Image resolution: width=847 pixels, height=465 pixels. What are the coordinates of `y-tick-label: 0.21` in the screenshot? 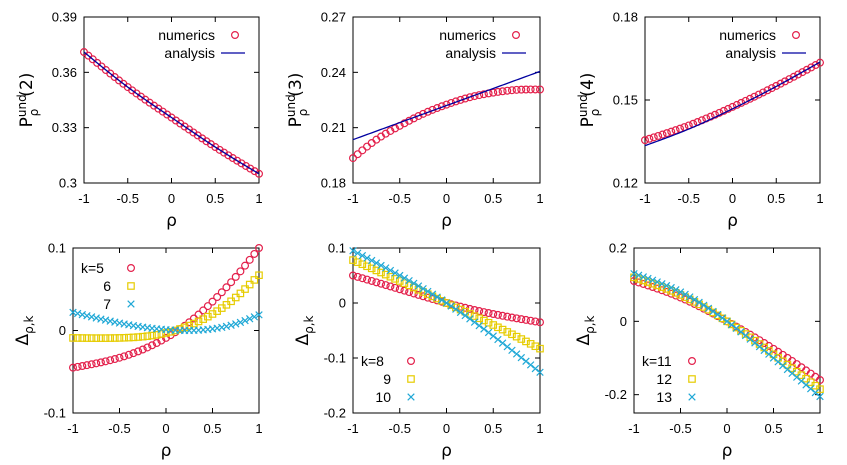 It's located at (333, 127).